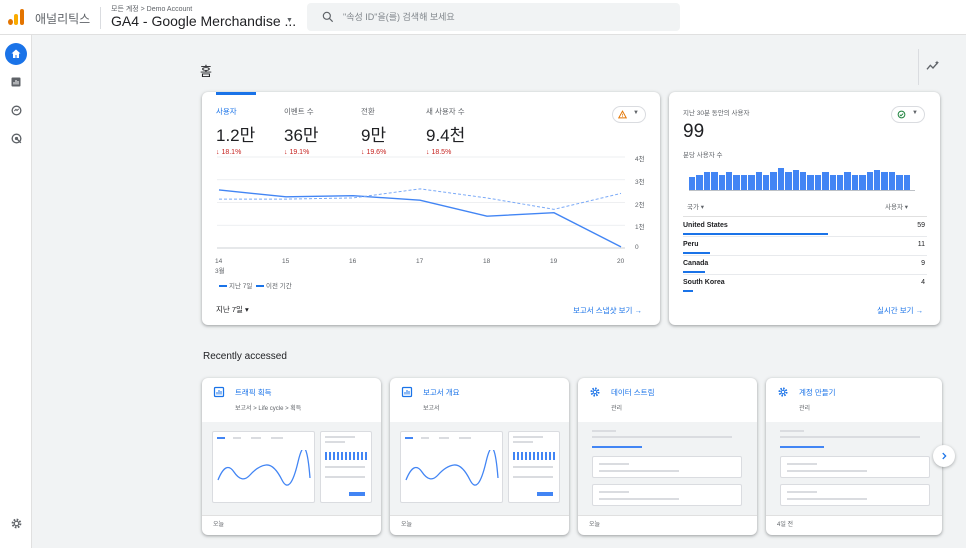 Image resolution: width=966 pixels, height=548 pixels. What do you see at coordinates (241, 286) in the screenshot?
I see `legend-current: 지난 7일` at bounding box center [241, 286].